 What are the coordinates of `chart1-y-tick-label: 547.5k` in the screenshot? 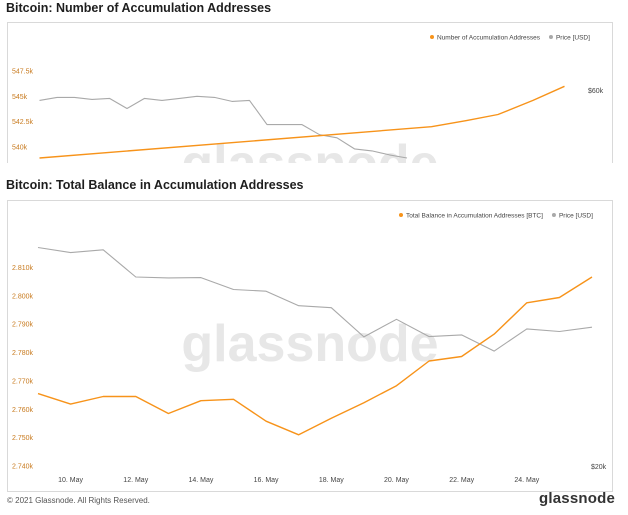 It's located at (23, 72).